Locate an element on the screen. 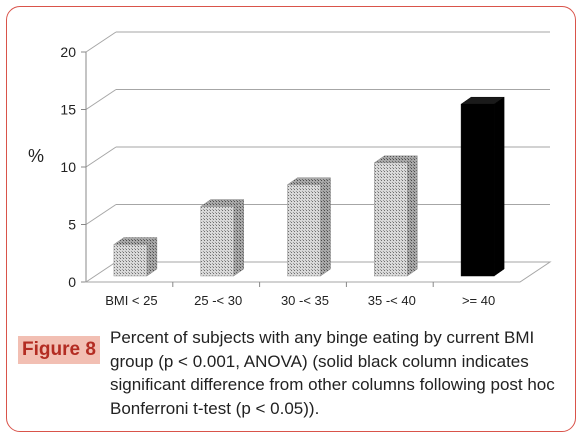 This screenshot has height=440, width=584. x-tick-label: >= 40 is located at coordinates (478, 300).